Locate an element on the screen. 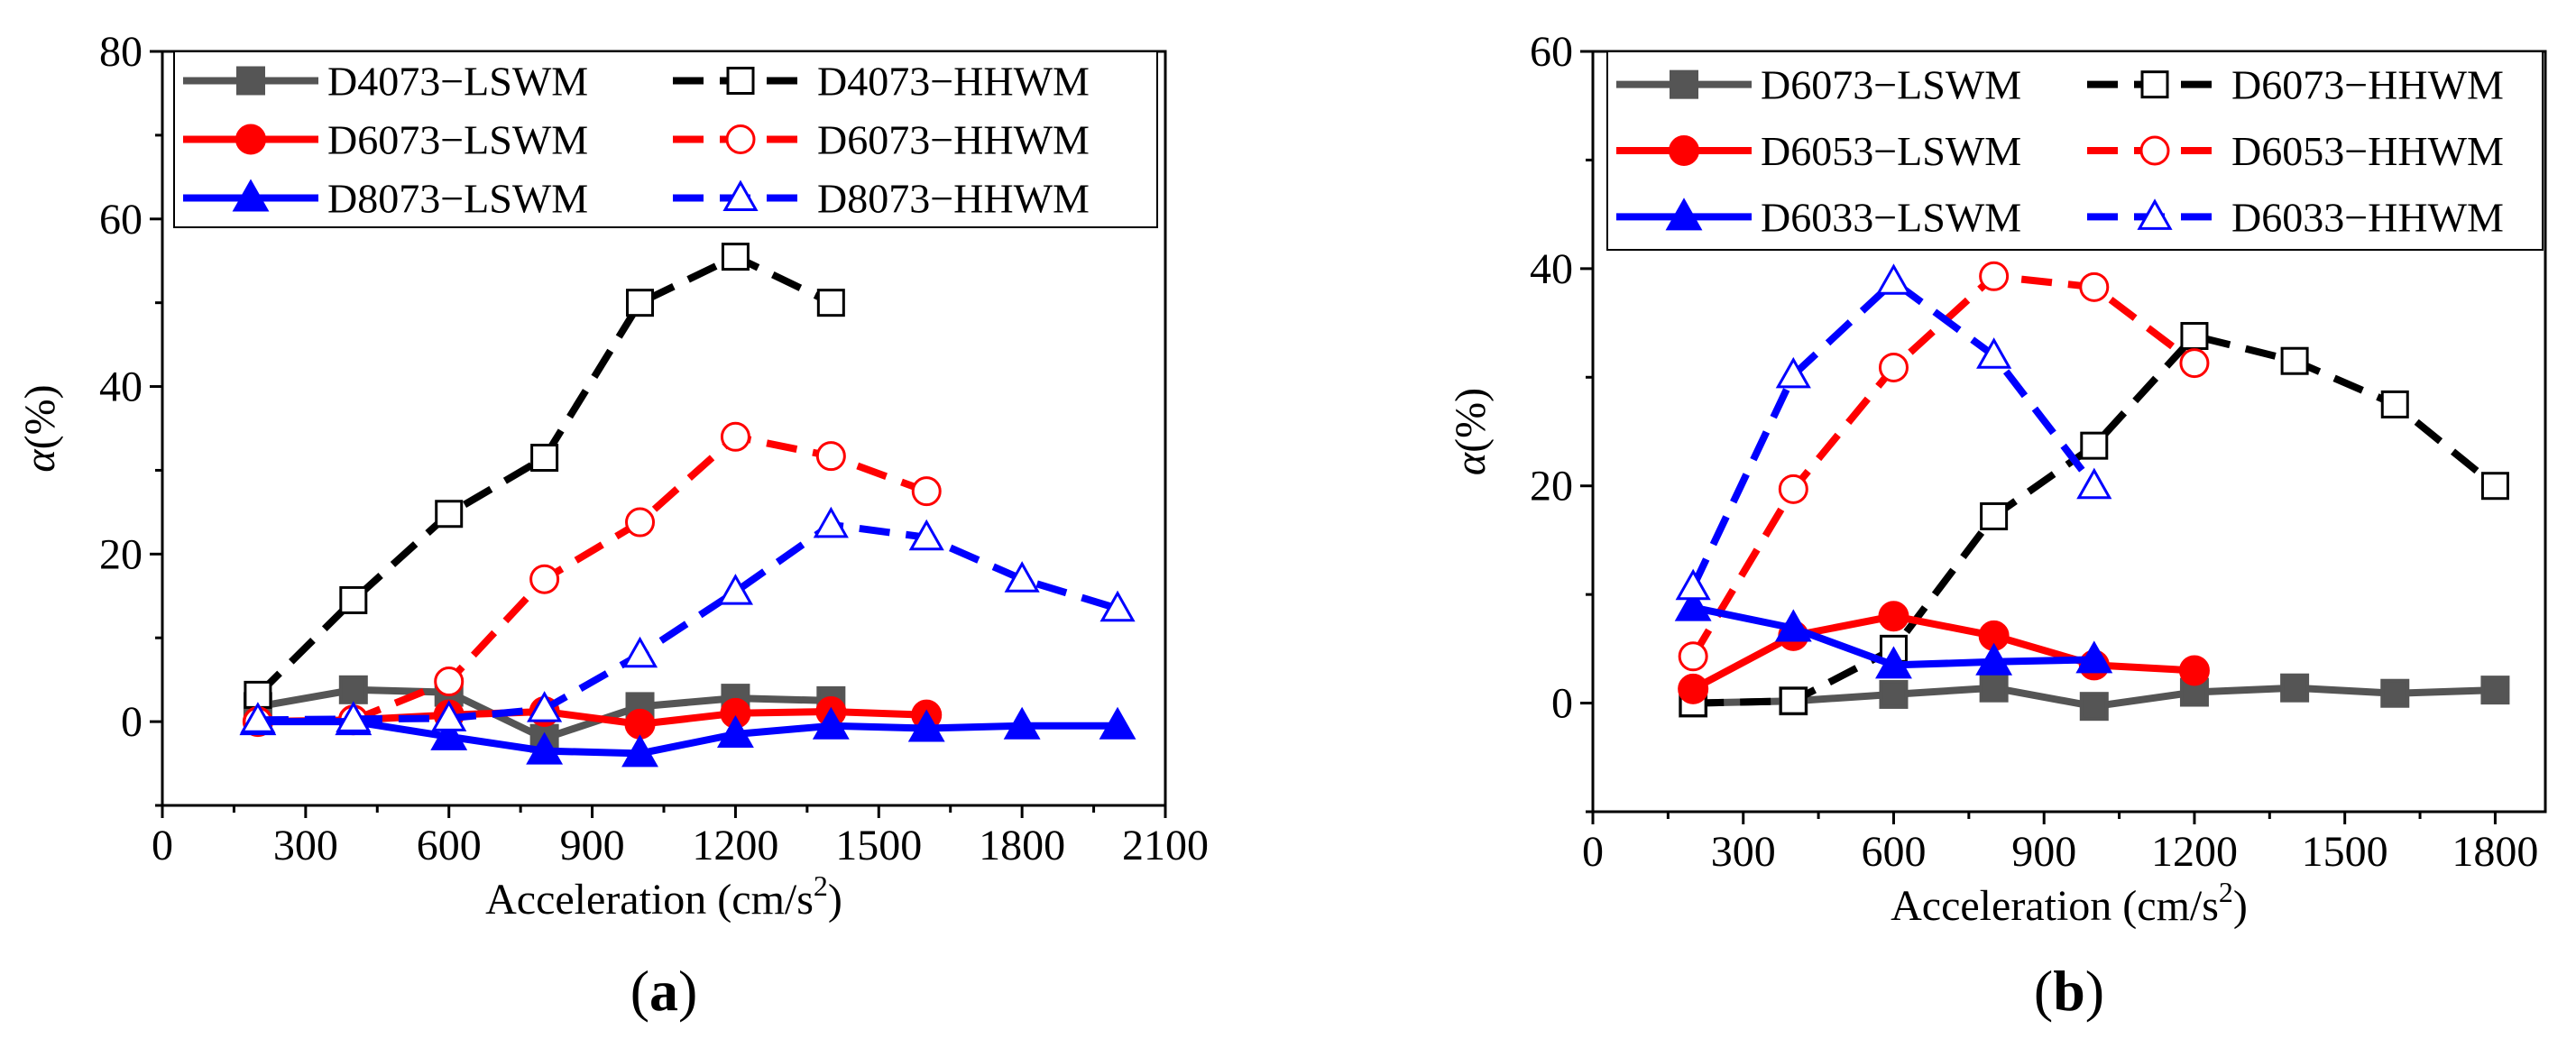 This screenshot has height=1039, width=2576. legend-item-a-5: D8073−HHWM is located at coordinates (881, 199).